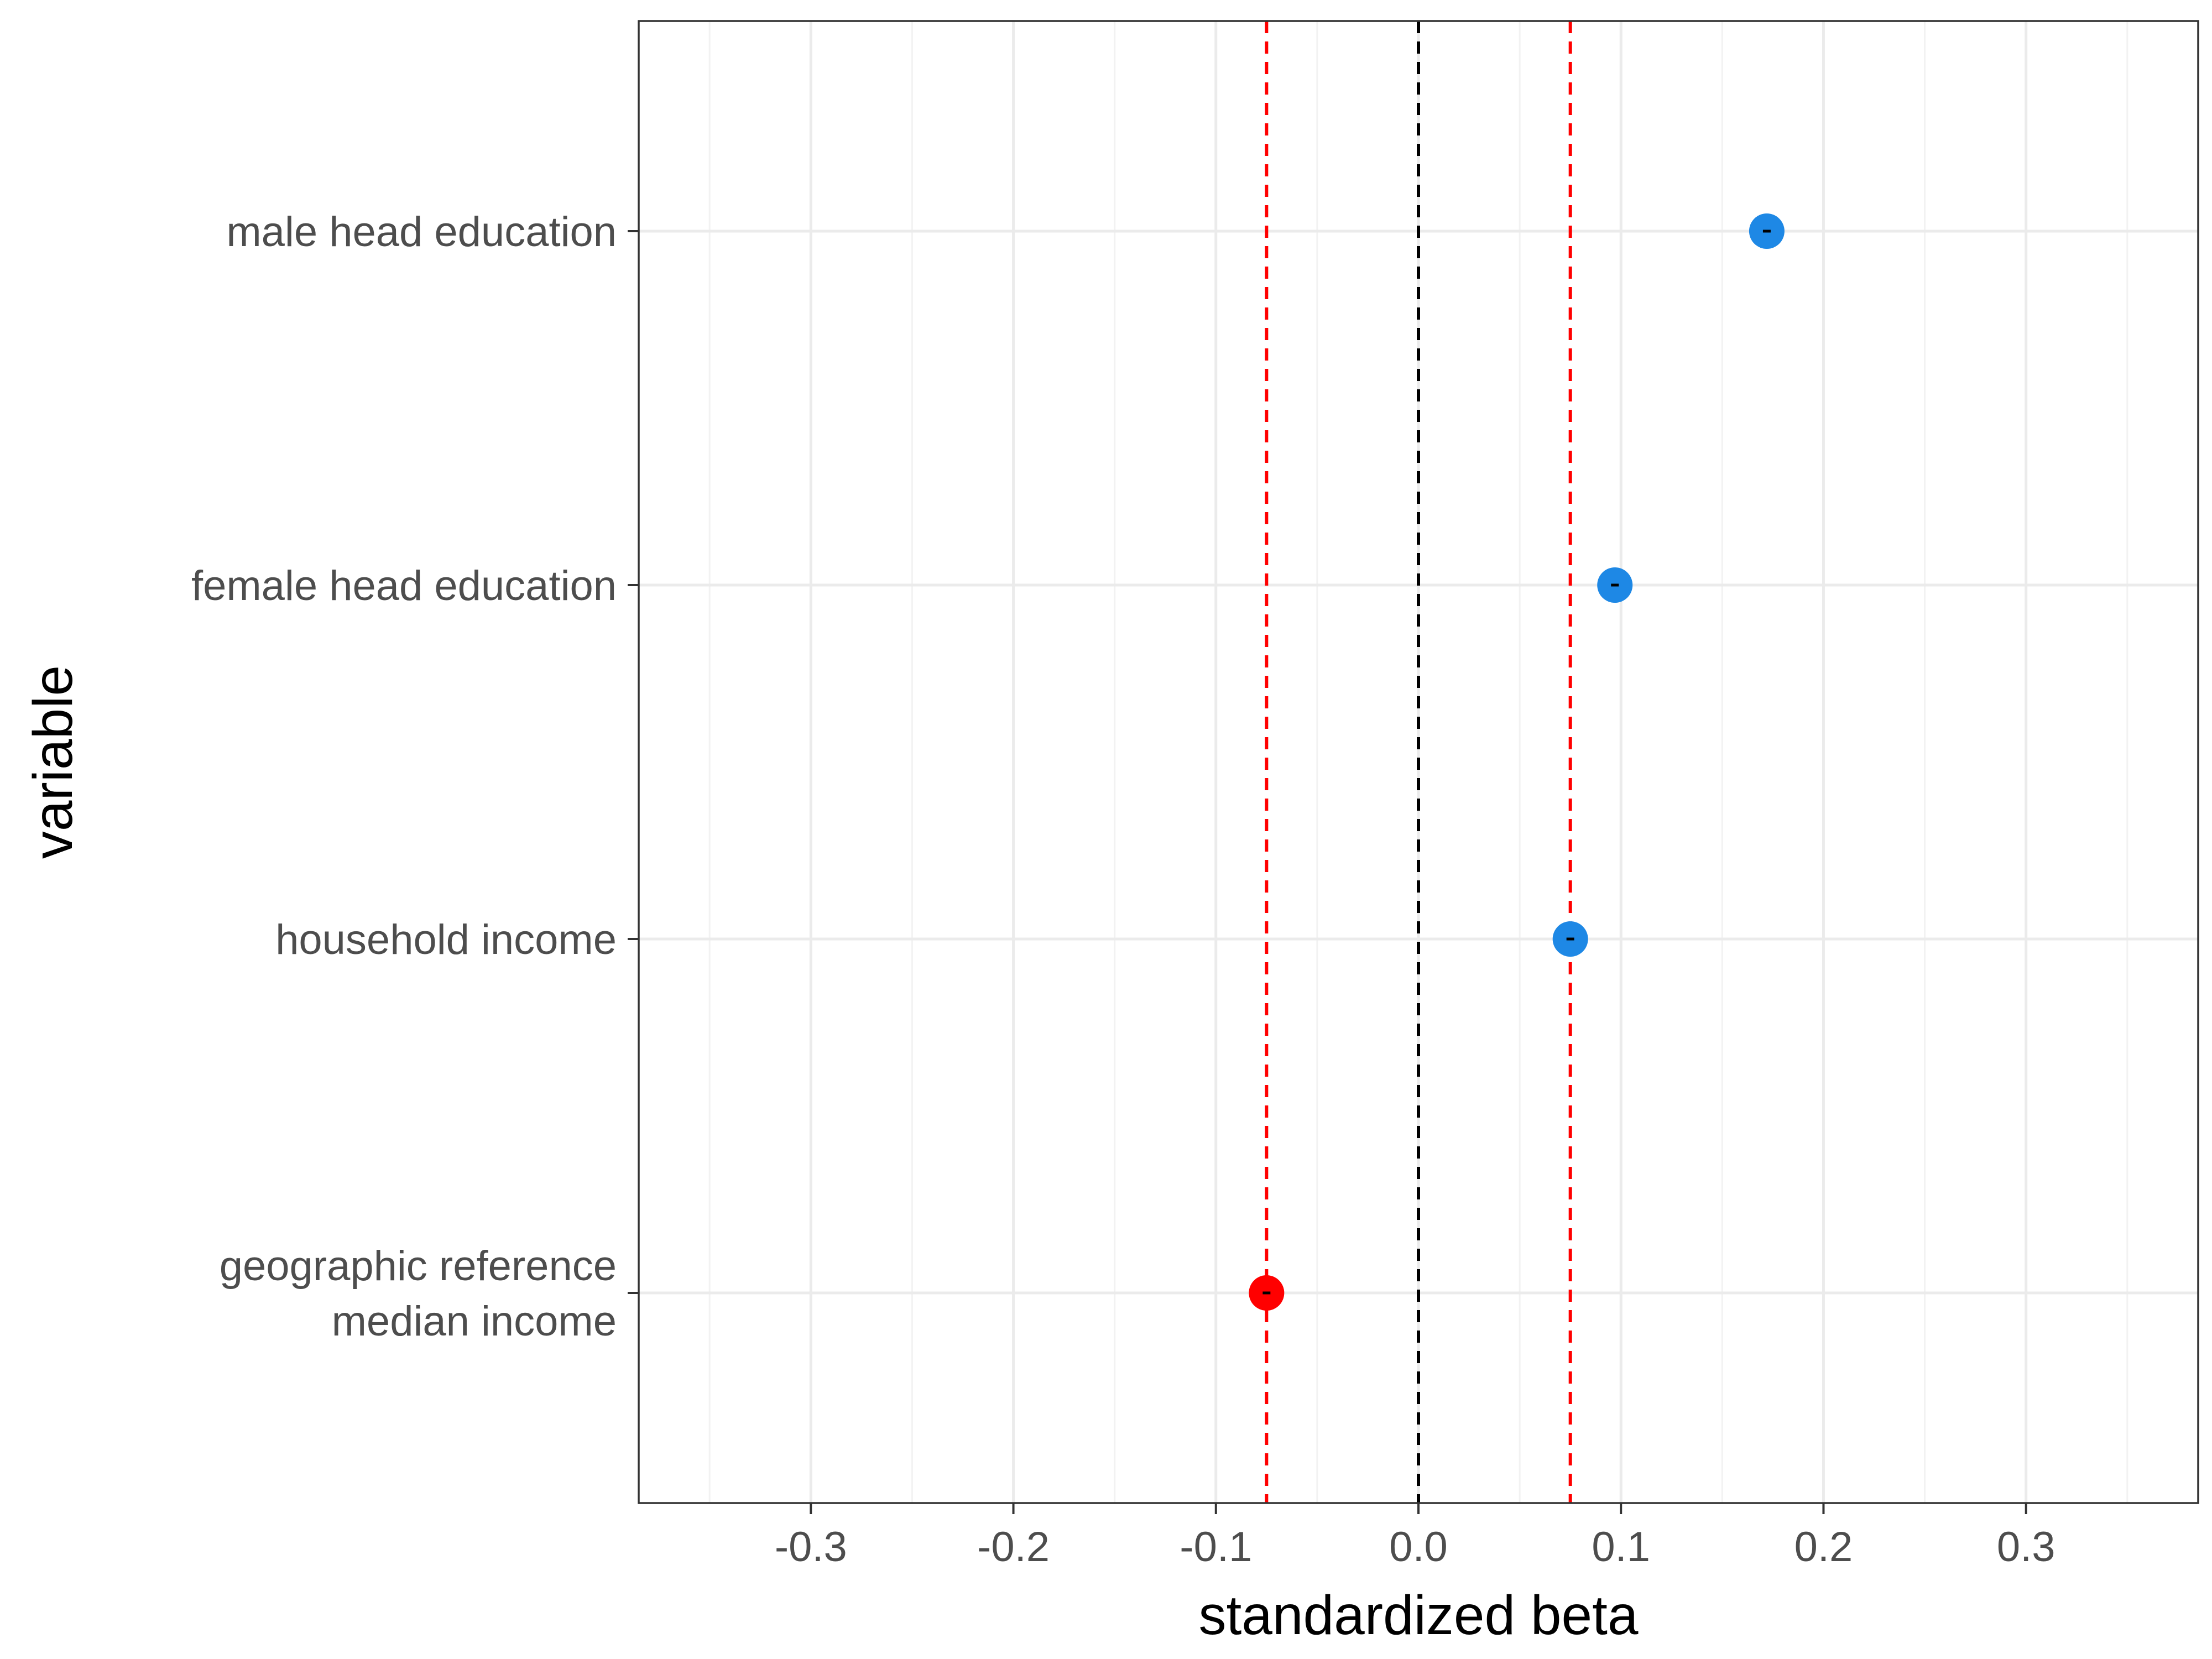 The height and width of the screenshot is (1659, 2212). I want to click on y-tick-label: female head education, so click(404, 585).